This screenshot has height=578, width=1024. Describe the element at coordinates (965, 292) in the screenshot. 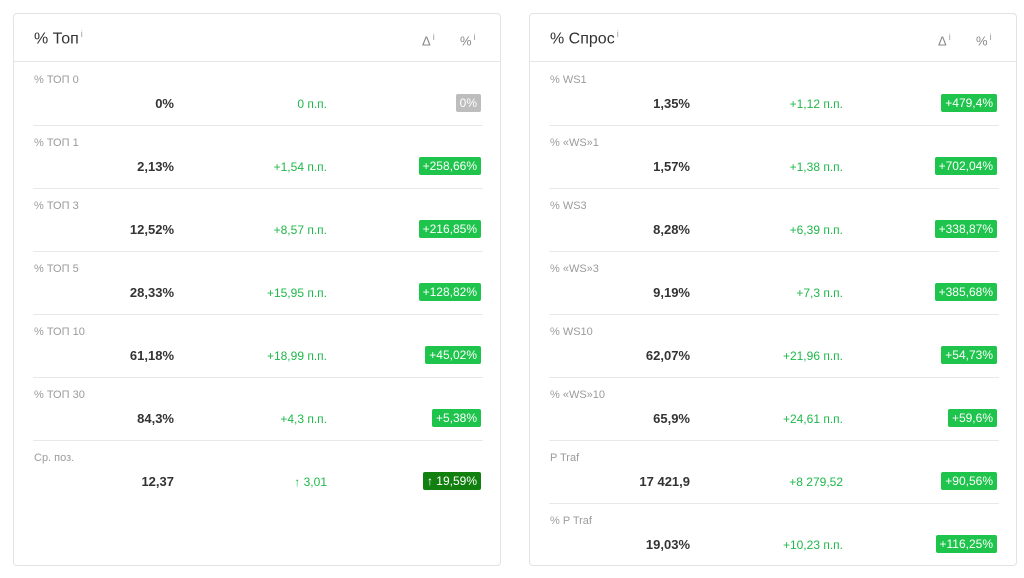

I see `metric-percent-badge: +385,68%` at that location.